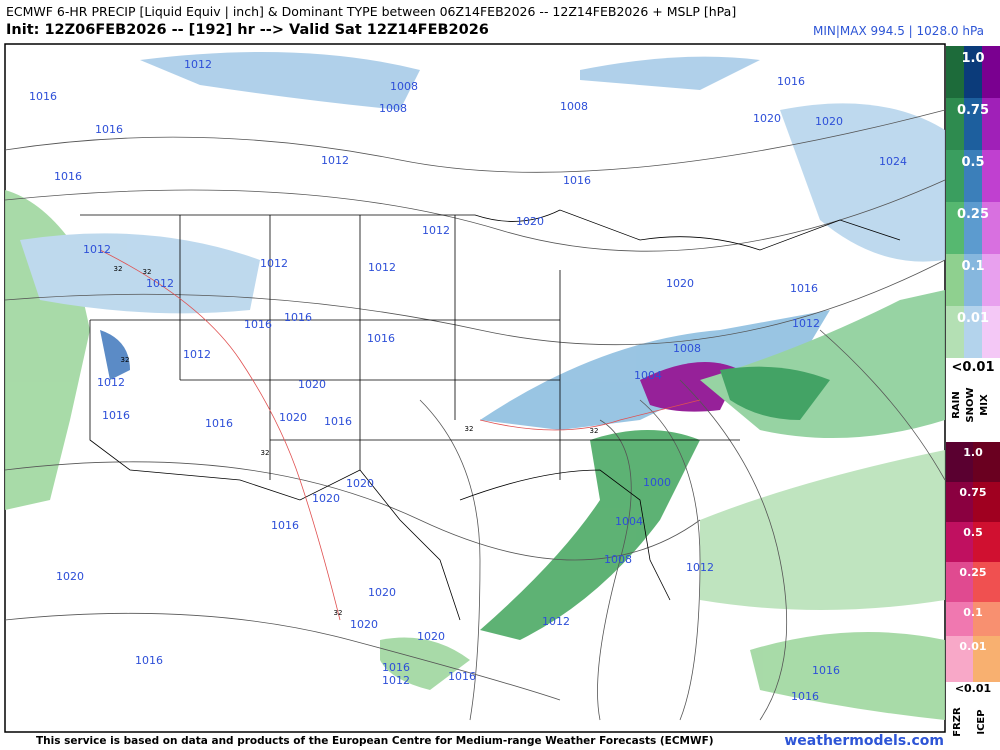 The width and height of the screenshot is (1000, 750). What do you see at coordinates (657, 482) in the screenshot?
I see `isobar-label: 1000` at bounding box center [657, 482].